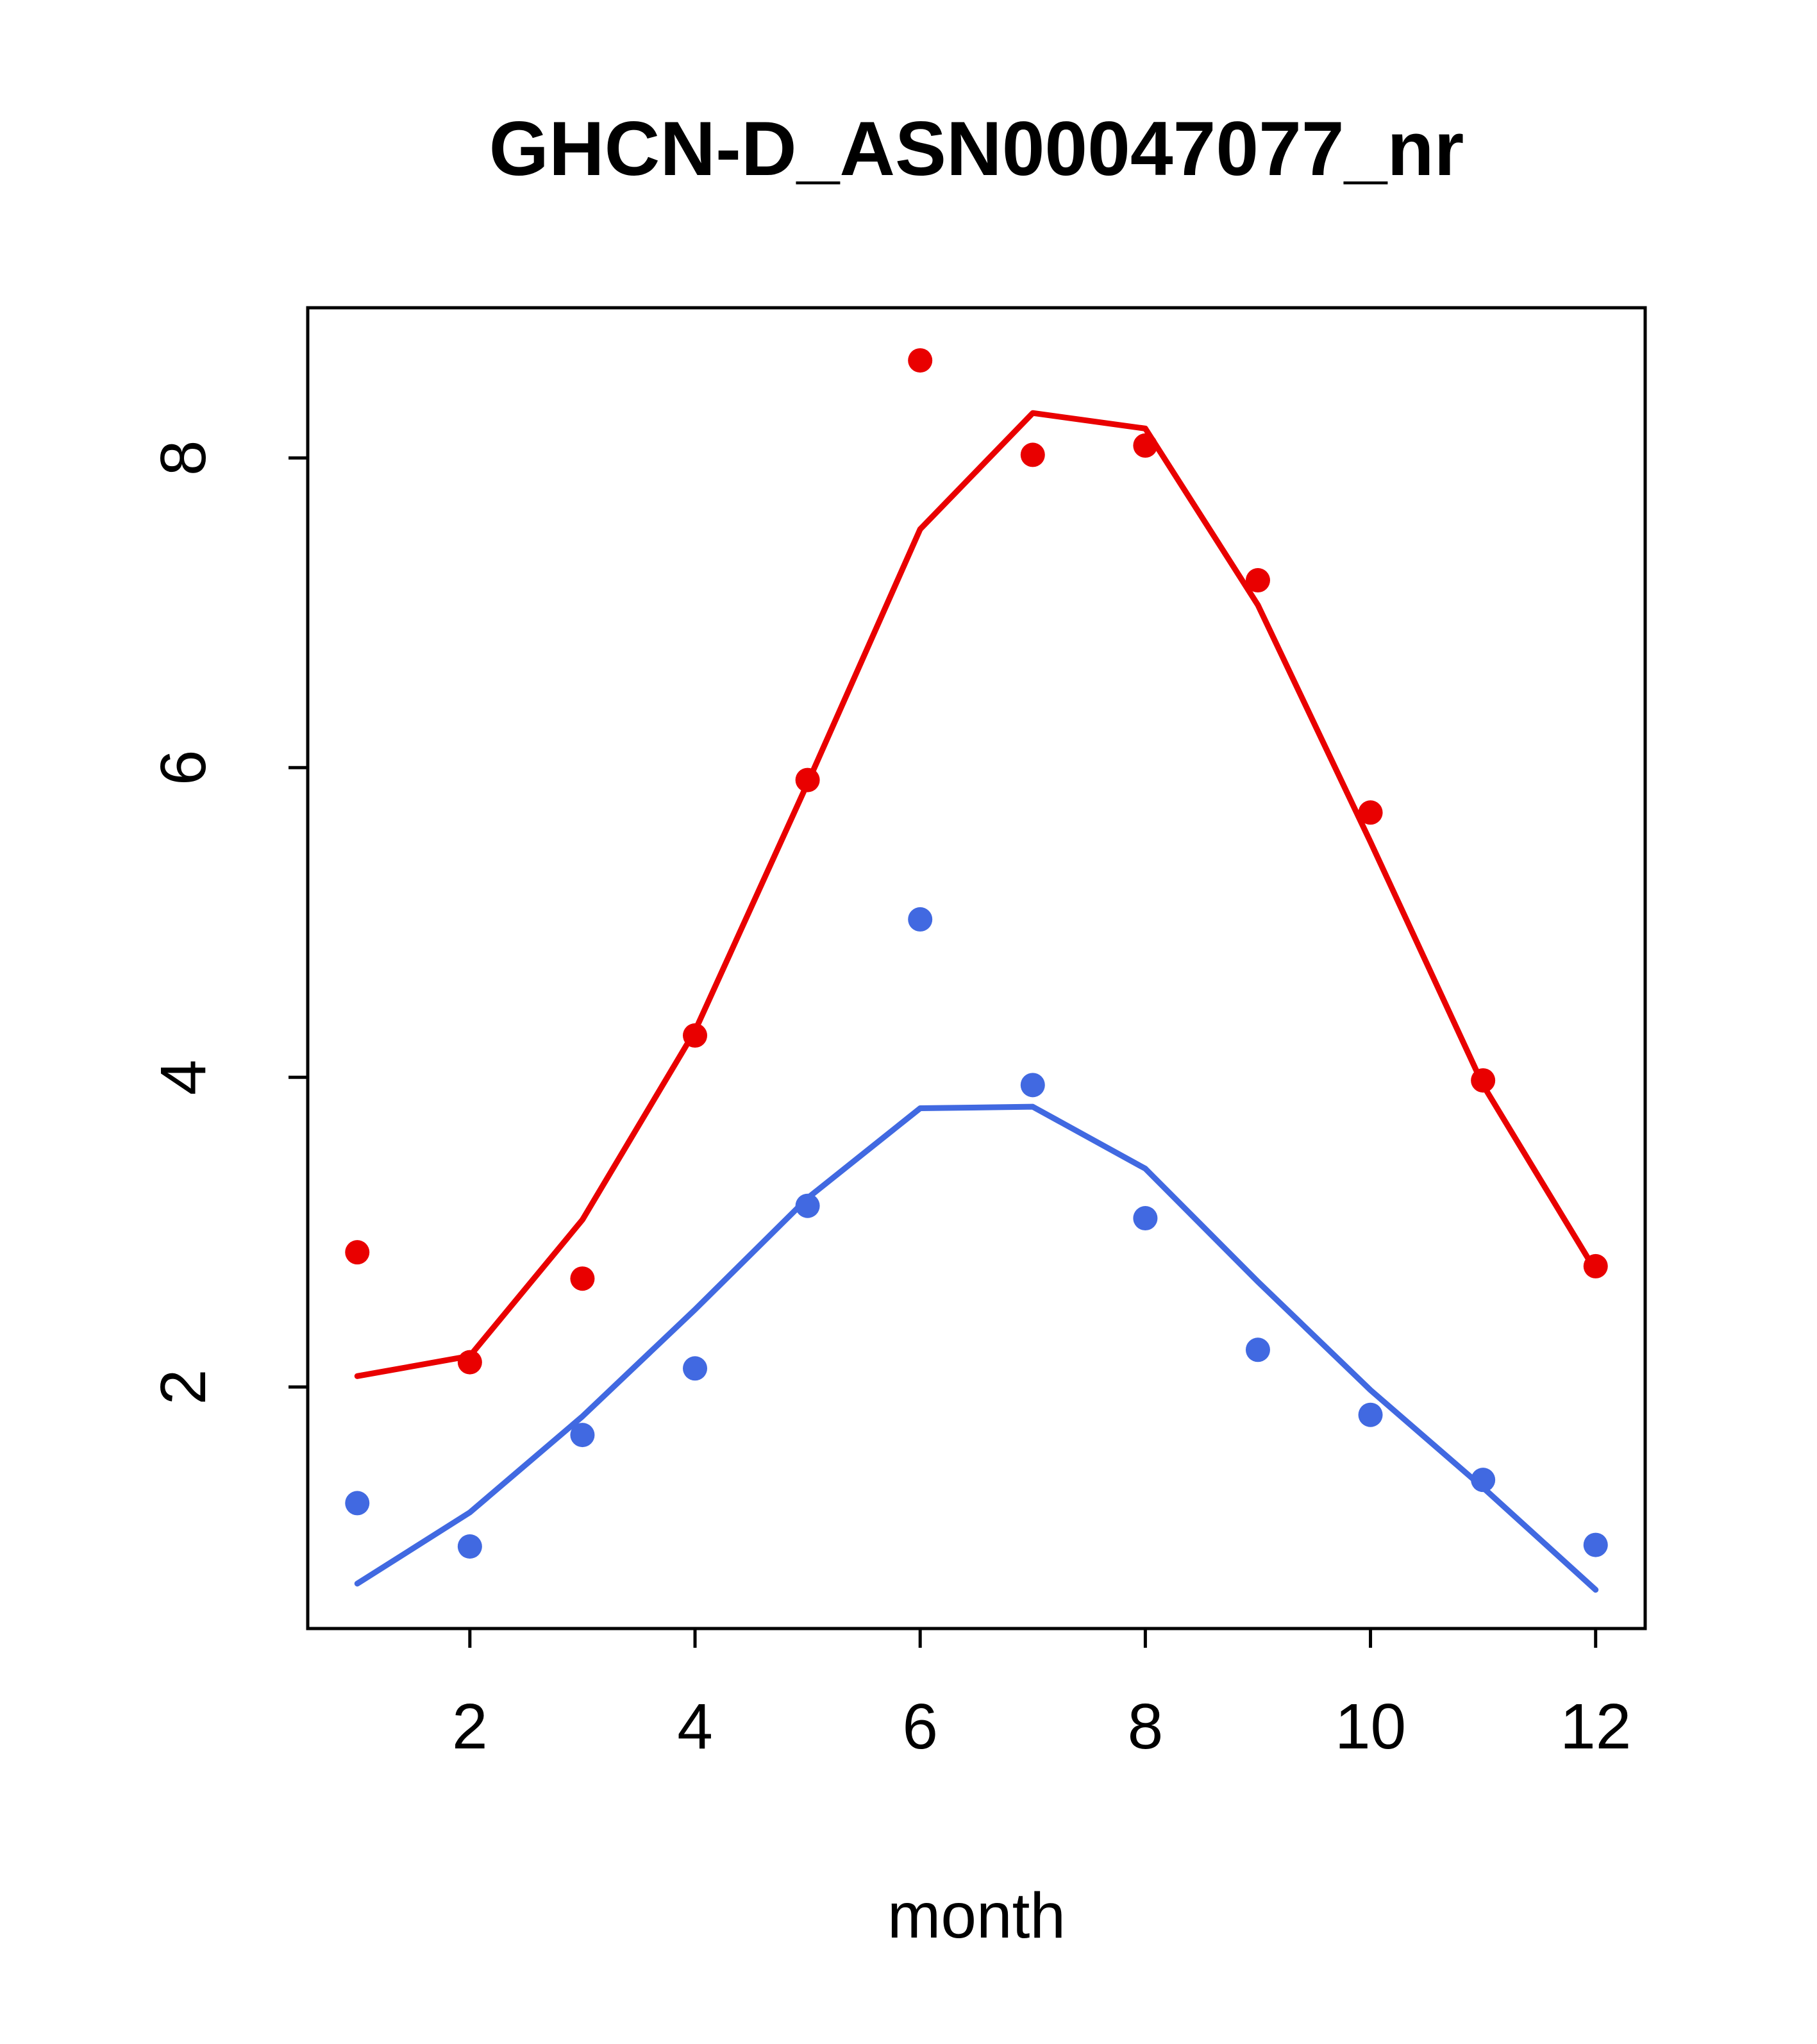 This screenshot has width=1817, height=2044. Describe the element at coordinates (977, 1916) in the screenshot. I see `x-axis-title: month` at that location.